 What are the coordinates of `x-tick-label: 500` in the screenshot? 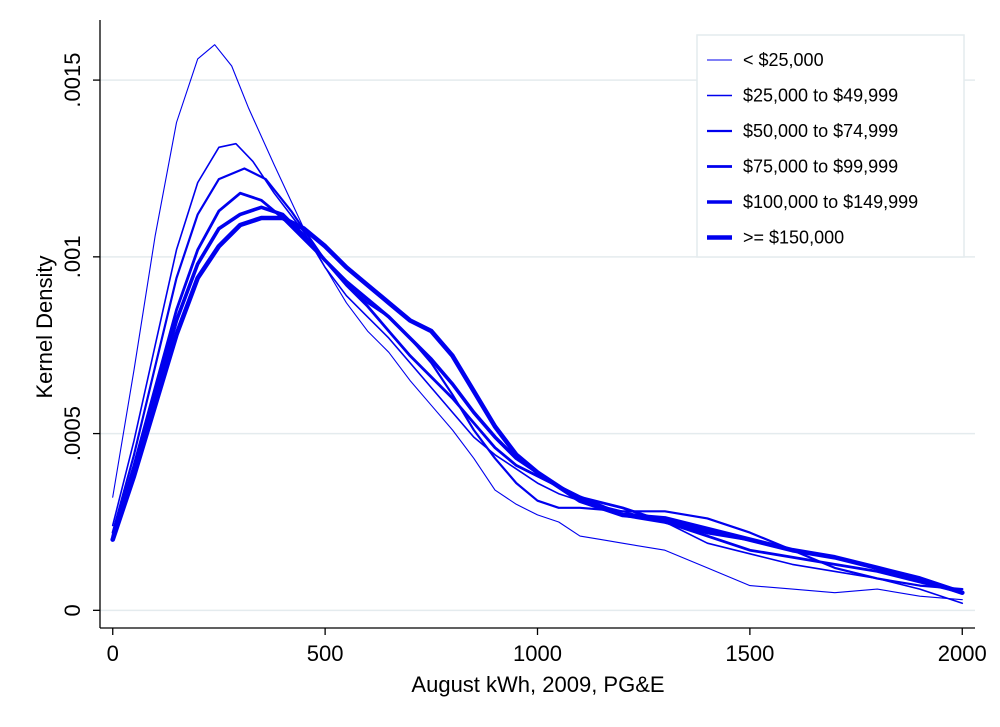 It's located at (325, 653).